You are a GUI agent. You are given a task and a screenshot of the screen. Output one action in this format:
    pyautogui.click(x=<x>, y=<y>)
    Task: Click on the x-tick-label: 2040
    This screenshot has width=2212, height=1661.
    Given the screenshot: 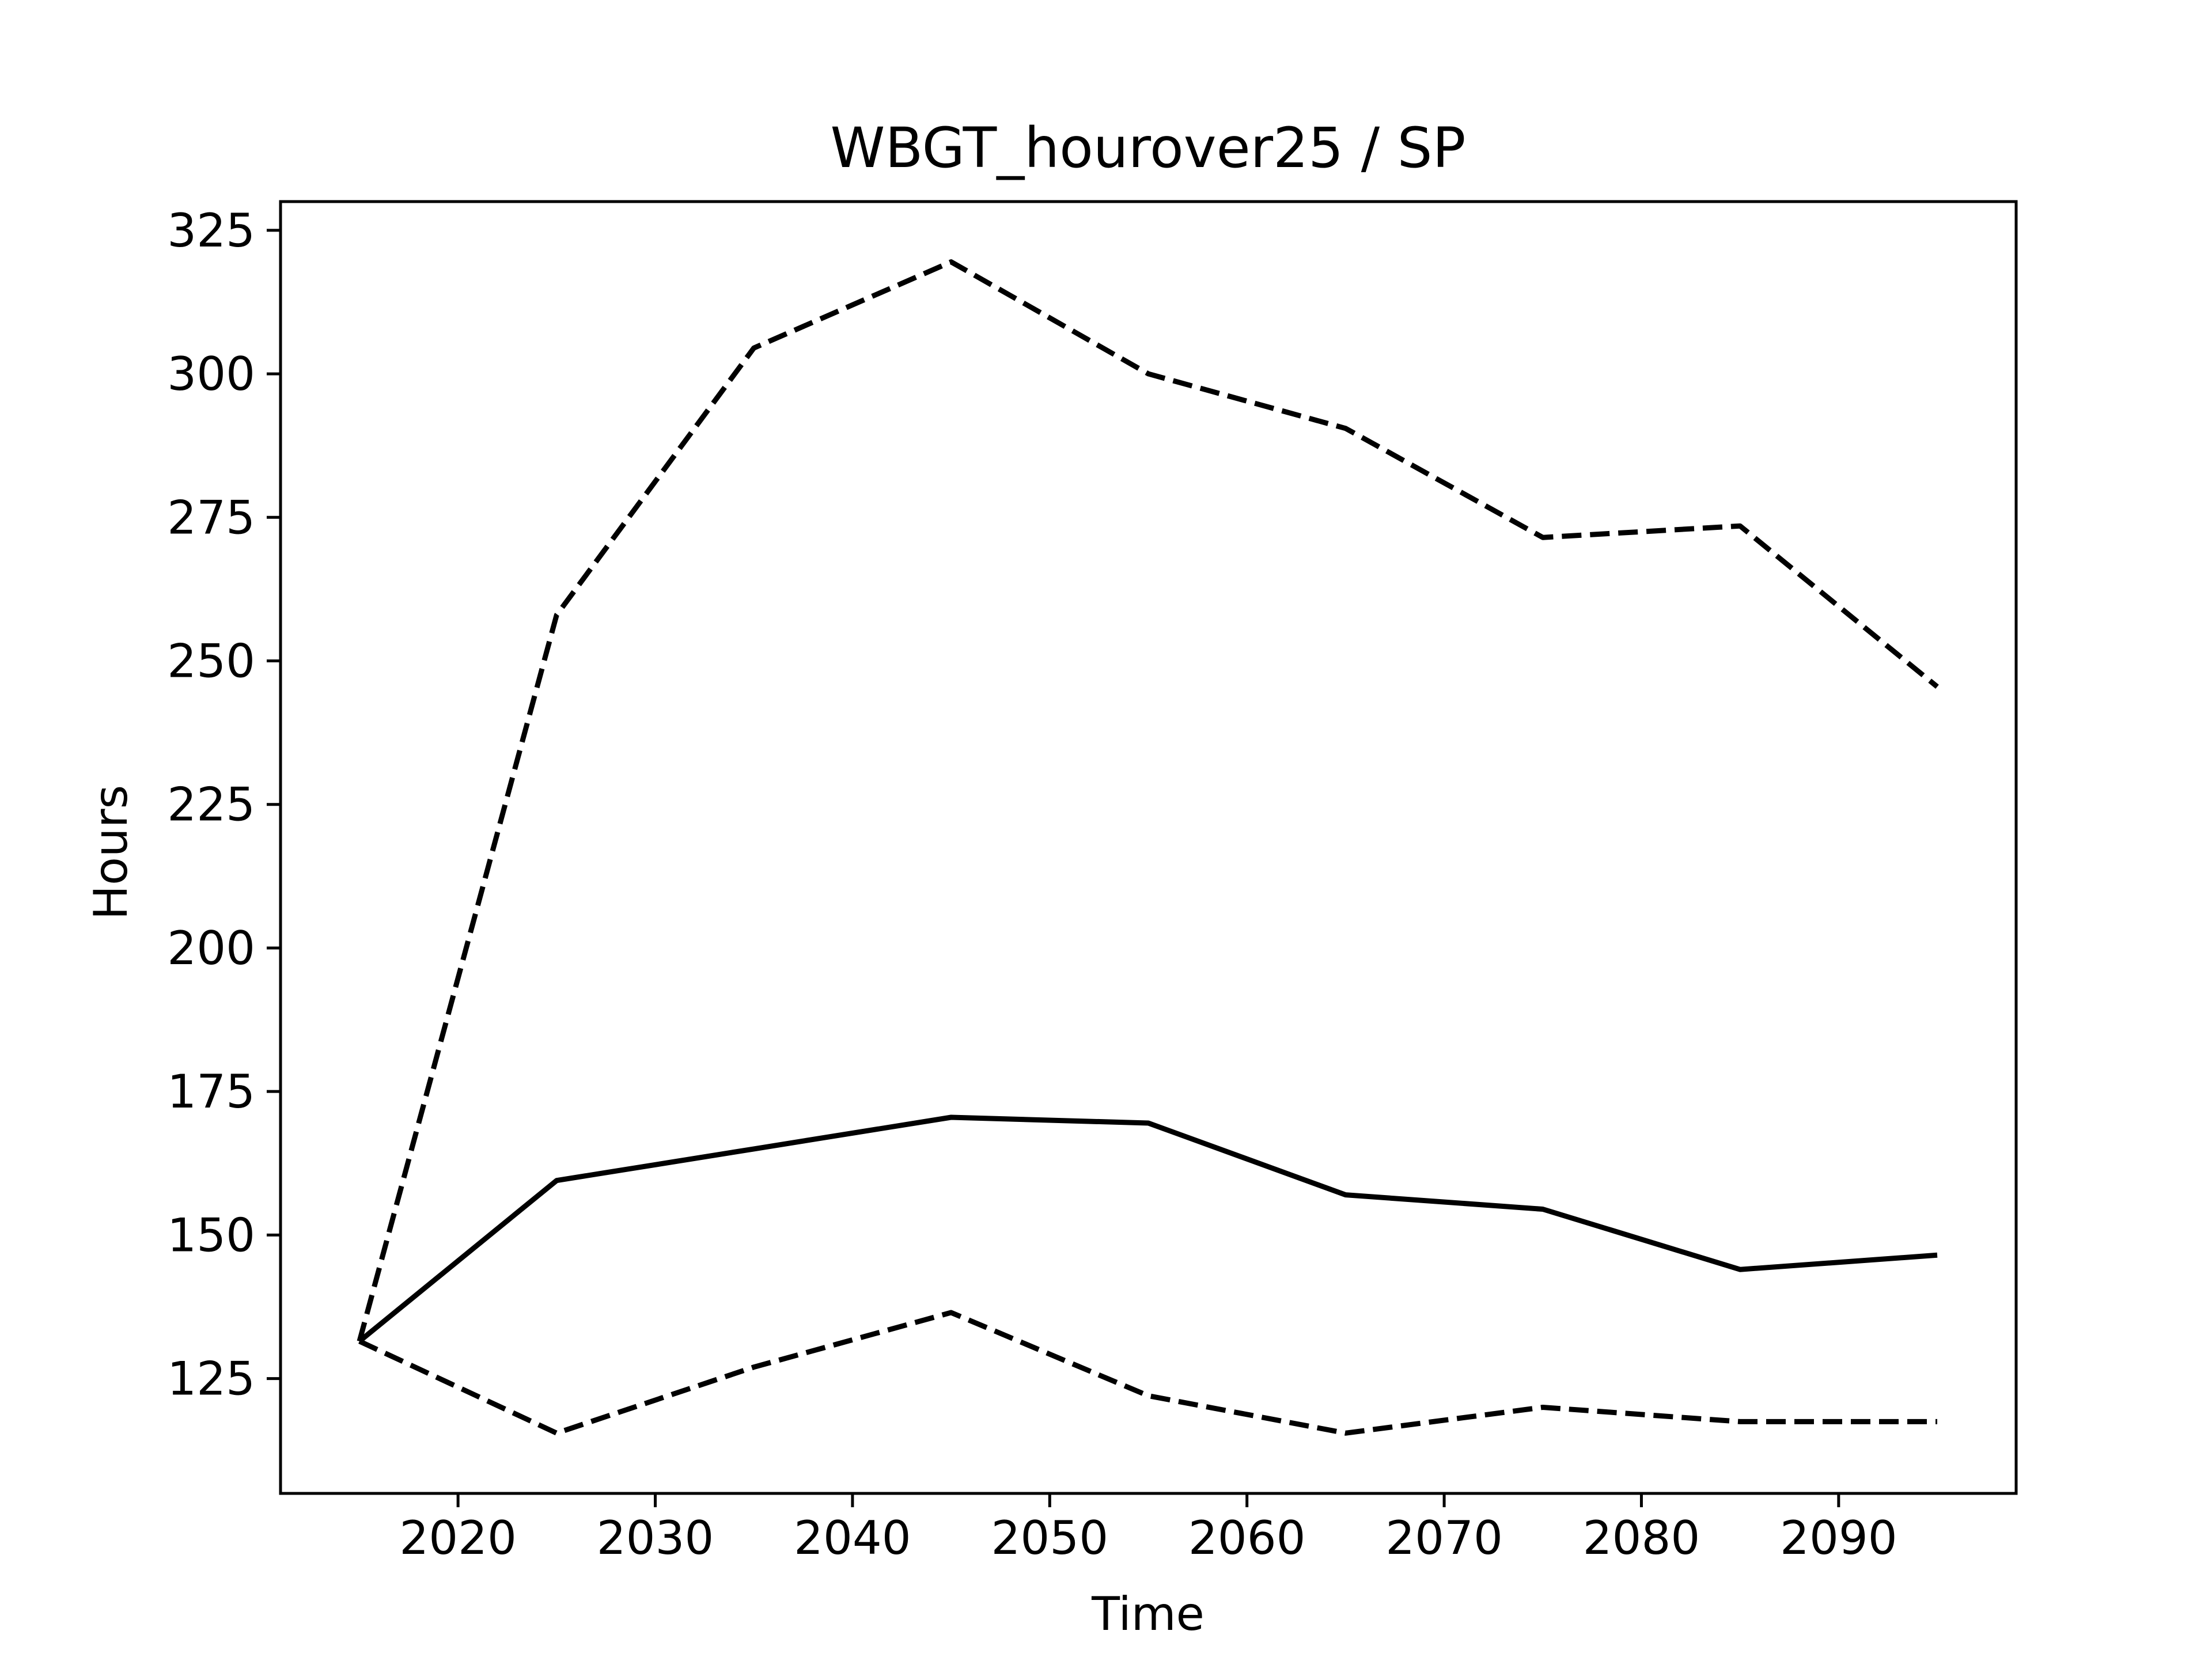 What is the action you would take?
    pyautogui.click(x=852, y=1538)
    